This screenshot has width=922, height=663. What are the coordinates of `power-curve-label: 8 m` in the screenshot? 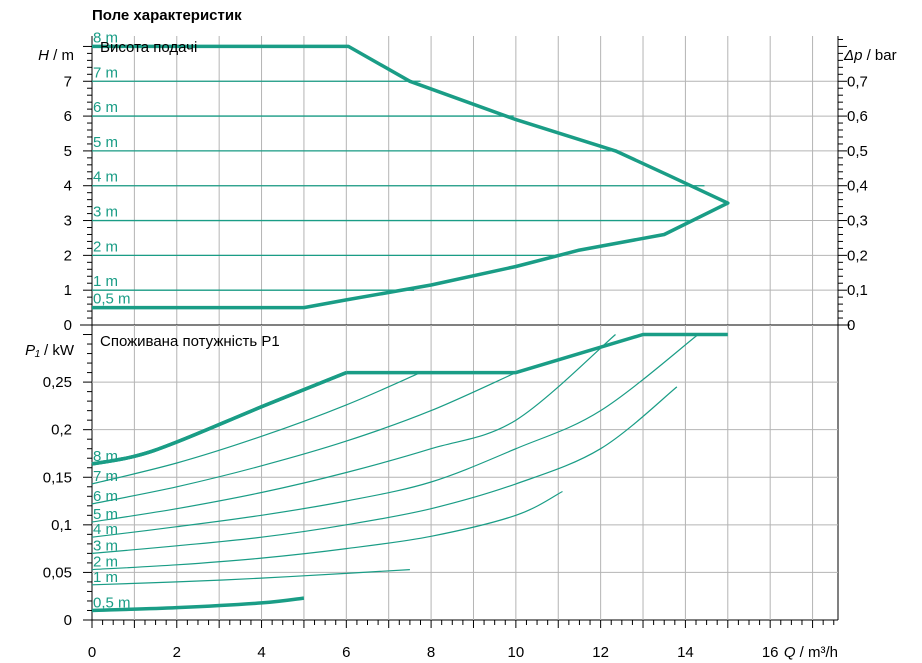 It's located at (105, 456).